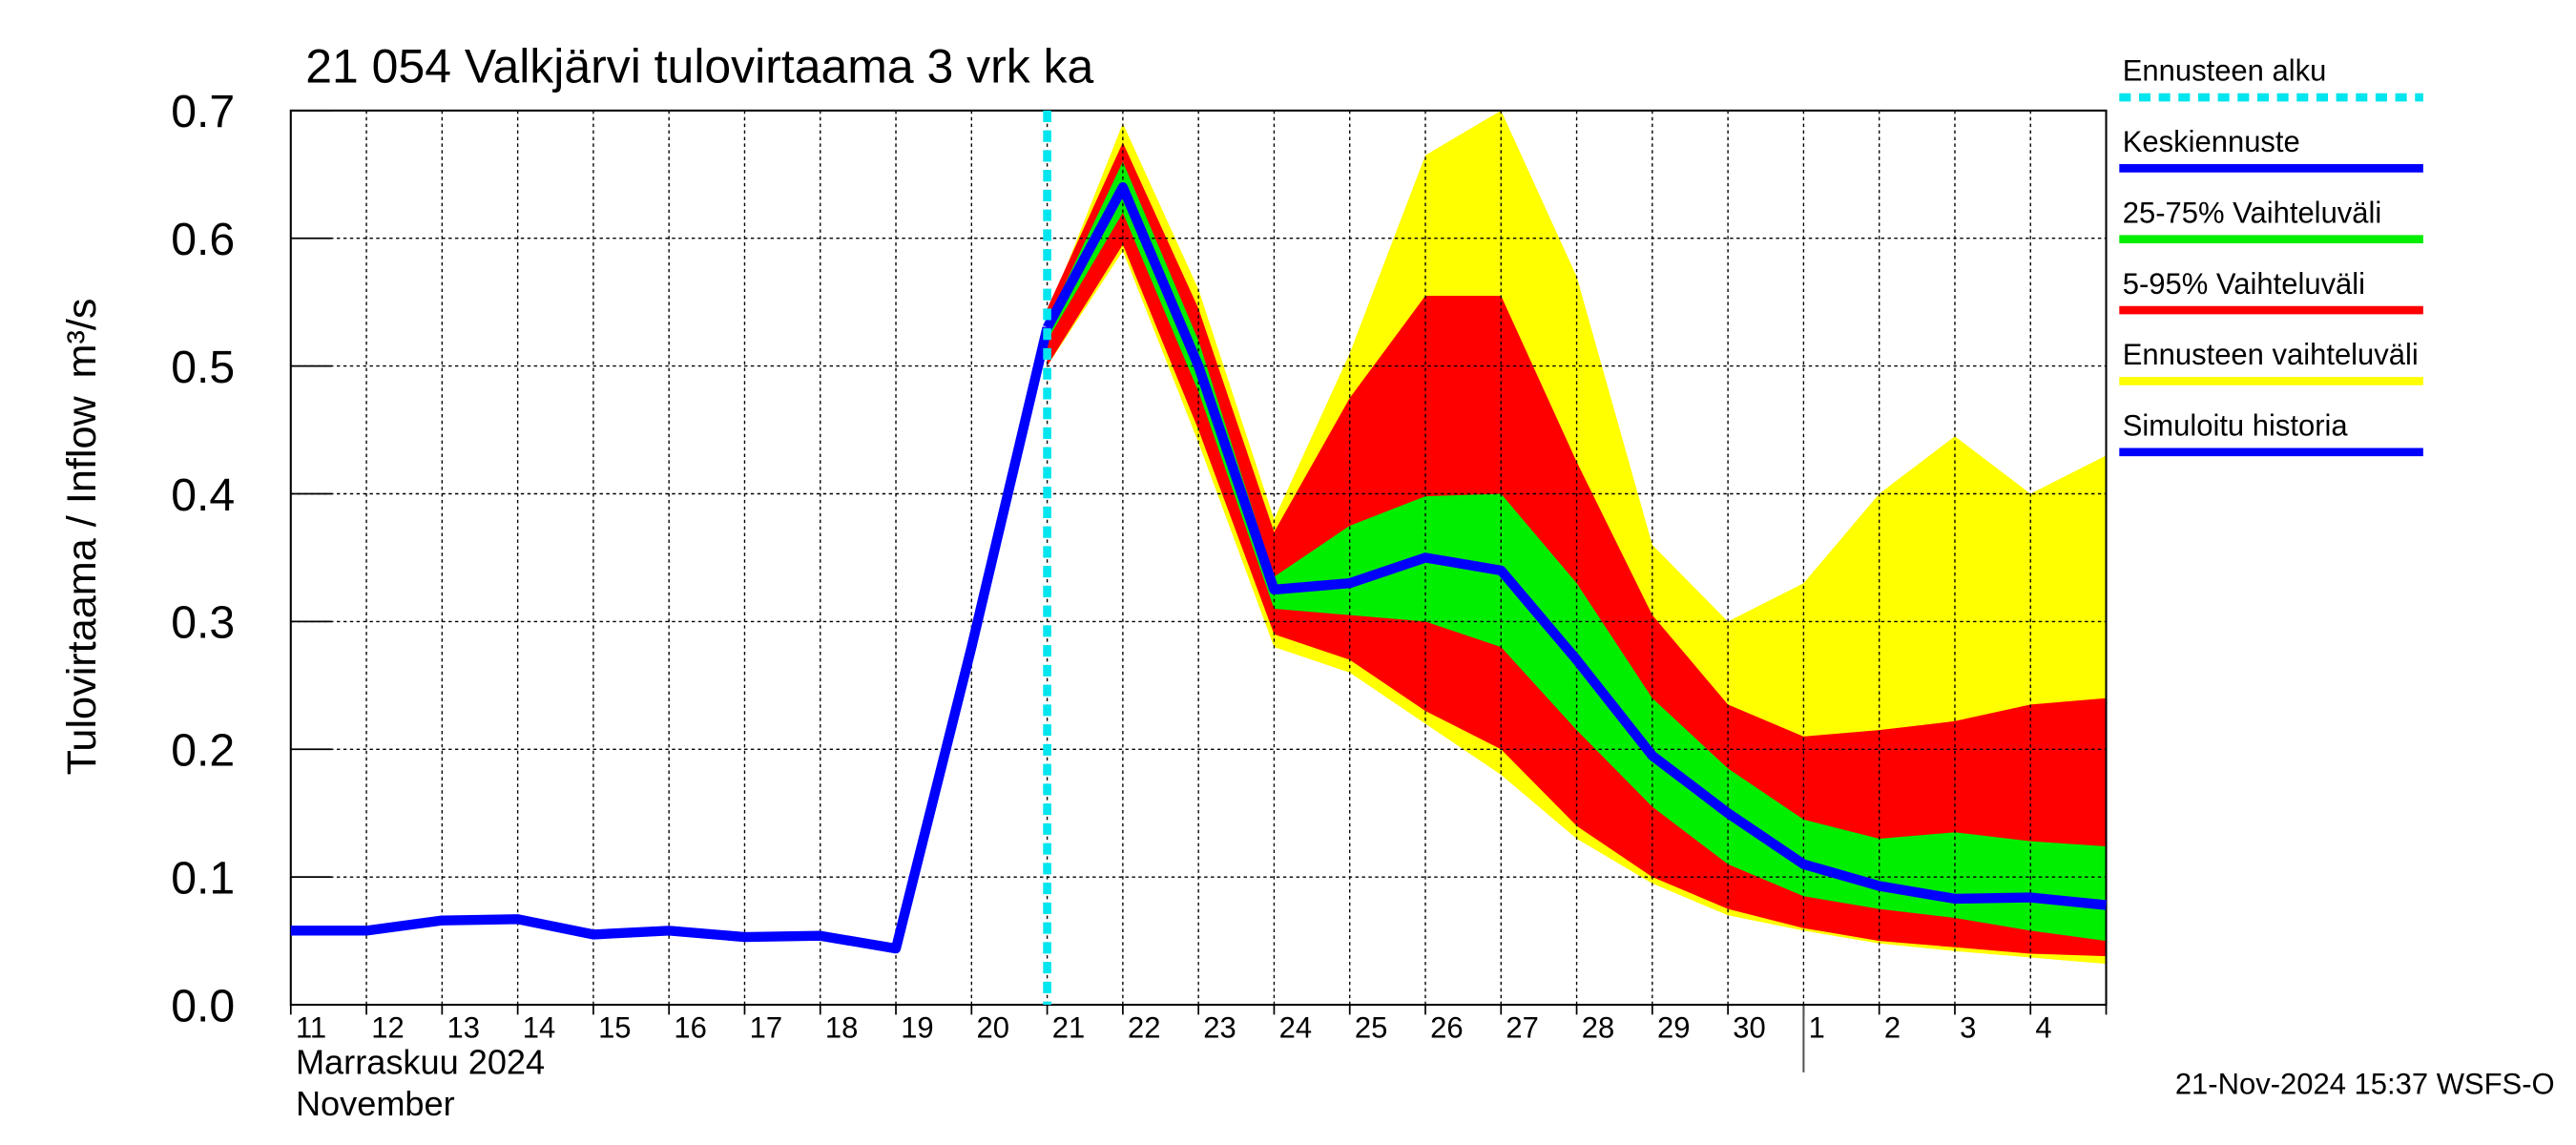  I want to click on x-tick-label: 21, so click(1068, 1028).